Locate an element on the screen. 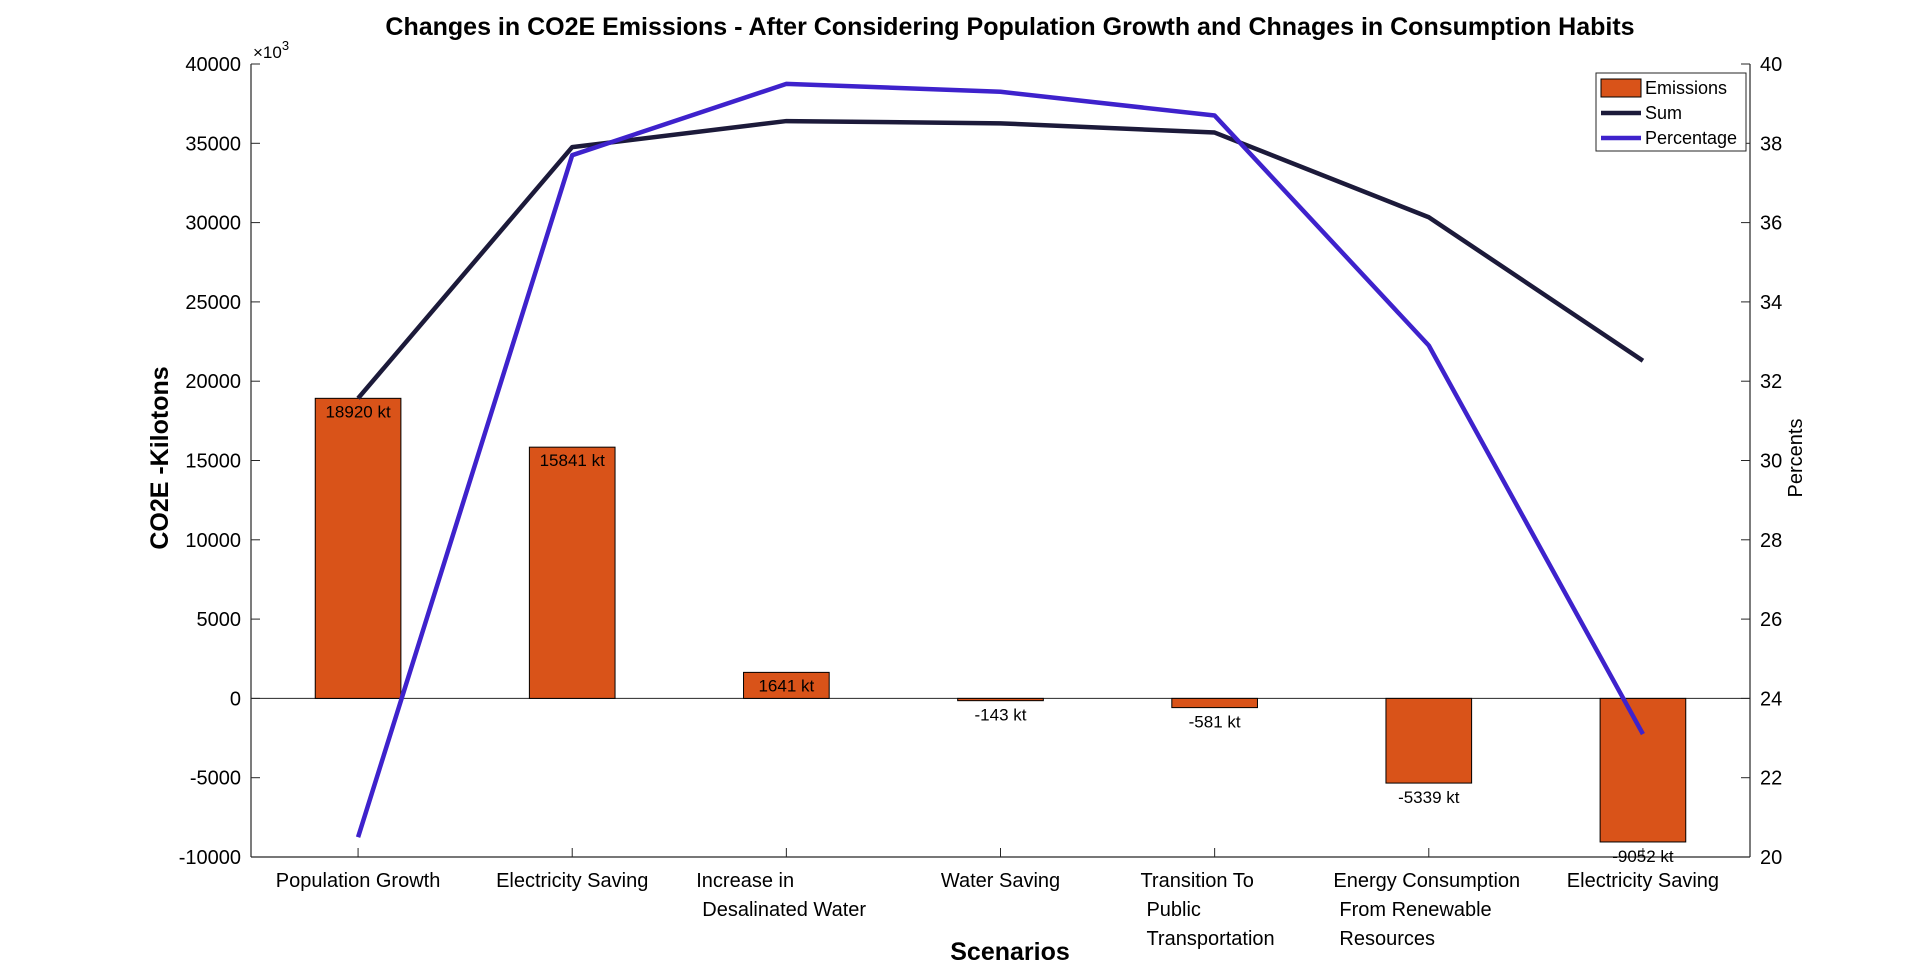 The image size is (1920, 963). bar-data-label: -143 kt is located at coordinates (1001, 715).